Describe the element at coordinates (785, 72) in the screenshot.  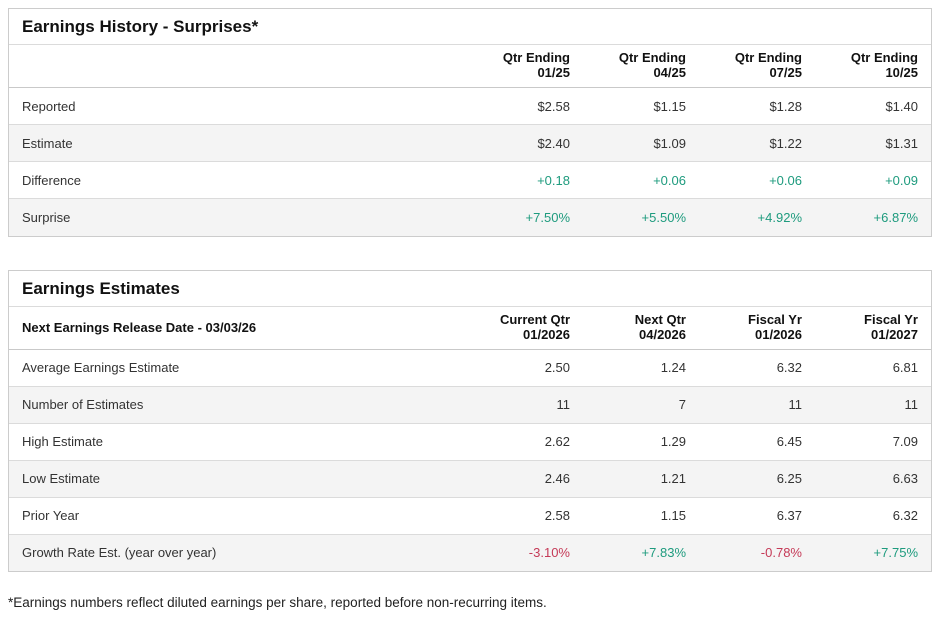
I see `column-header-line2: 07/25` at that location.